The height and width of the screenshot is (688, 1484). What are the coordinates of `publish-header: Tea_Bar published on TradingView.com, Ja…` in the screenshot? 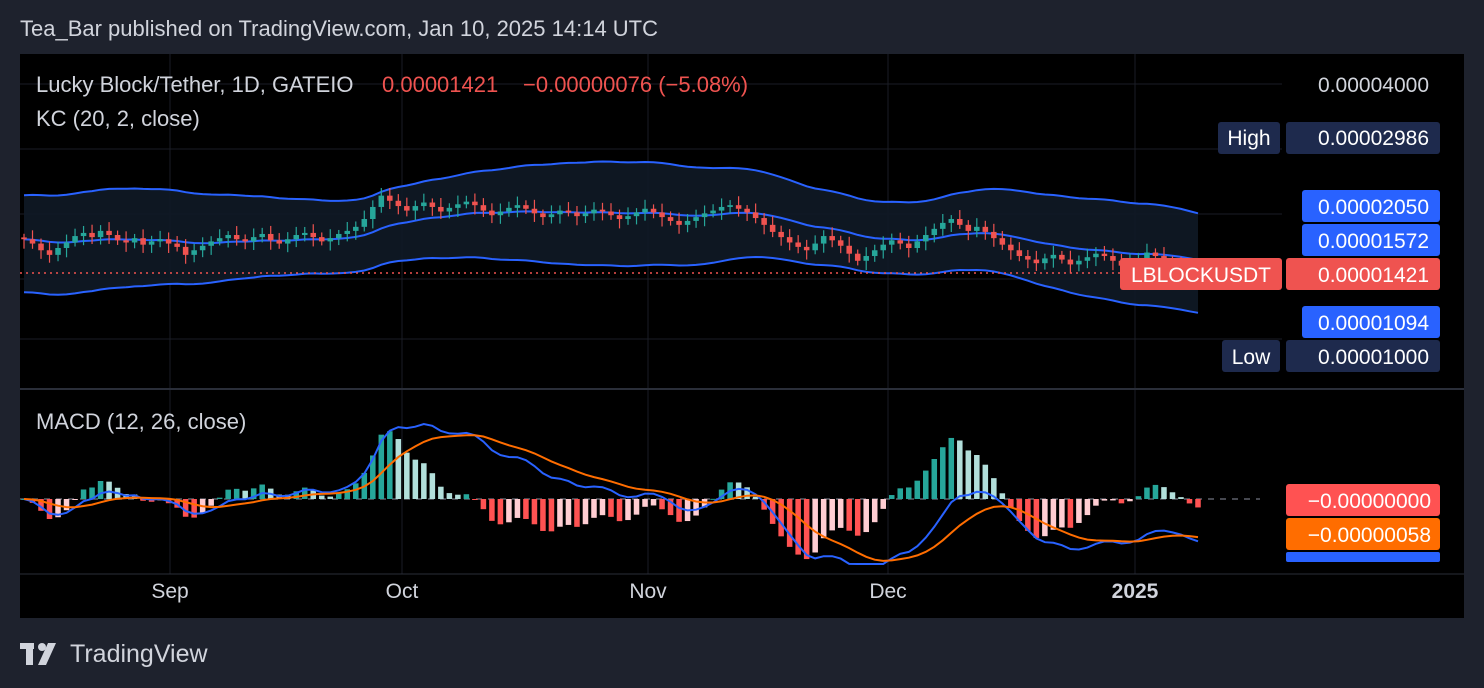 It's located at (339, 28).